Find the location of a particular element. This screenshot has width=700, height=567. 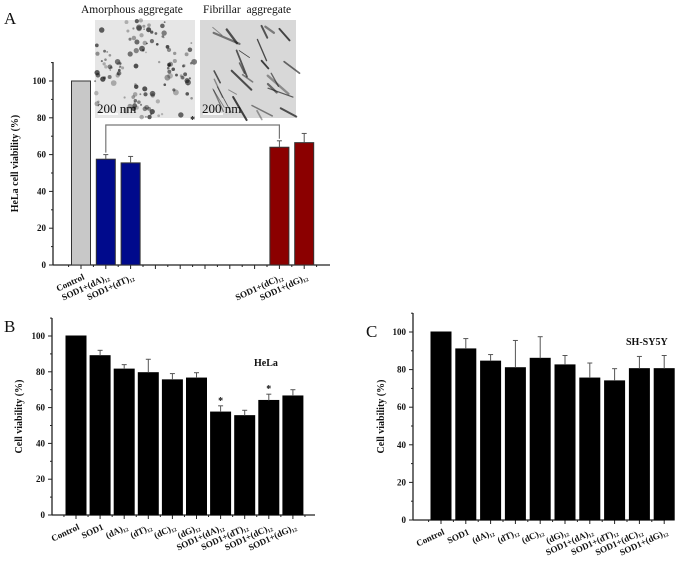

y-tick-label: 100 is located at coordinates (400, 332).